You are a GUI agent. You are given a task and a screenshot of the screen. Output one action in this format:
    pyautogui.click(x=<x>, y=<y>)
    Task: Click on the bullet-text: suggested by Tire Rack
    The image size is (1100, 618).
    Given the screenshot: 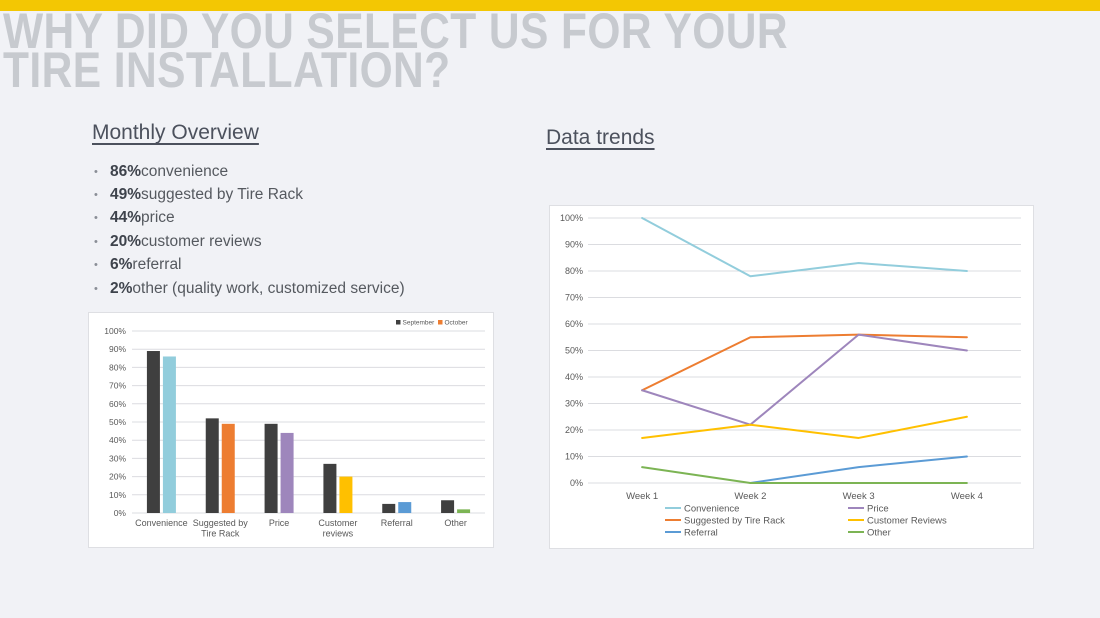 What is the action you would take?
    pyautogui.click(x=222, y=195)
    